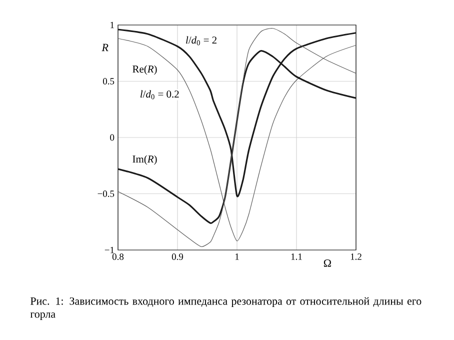  What do you see at coordinates (237, 257) in the screenshot?
I see `x-tick-label: 1` at bounding box center [237, 257].